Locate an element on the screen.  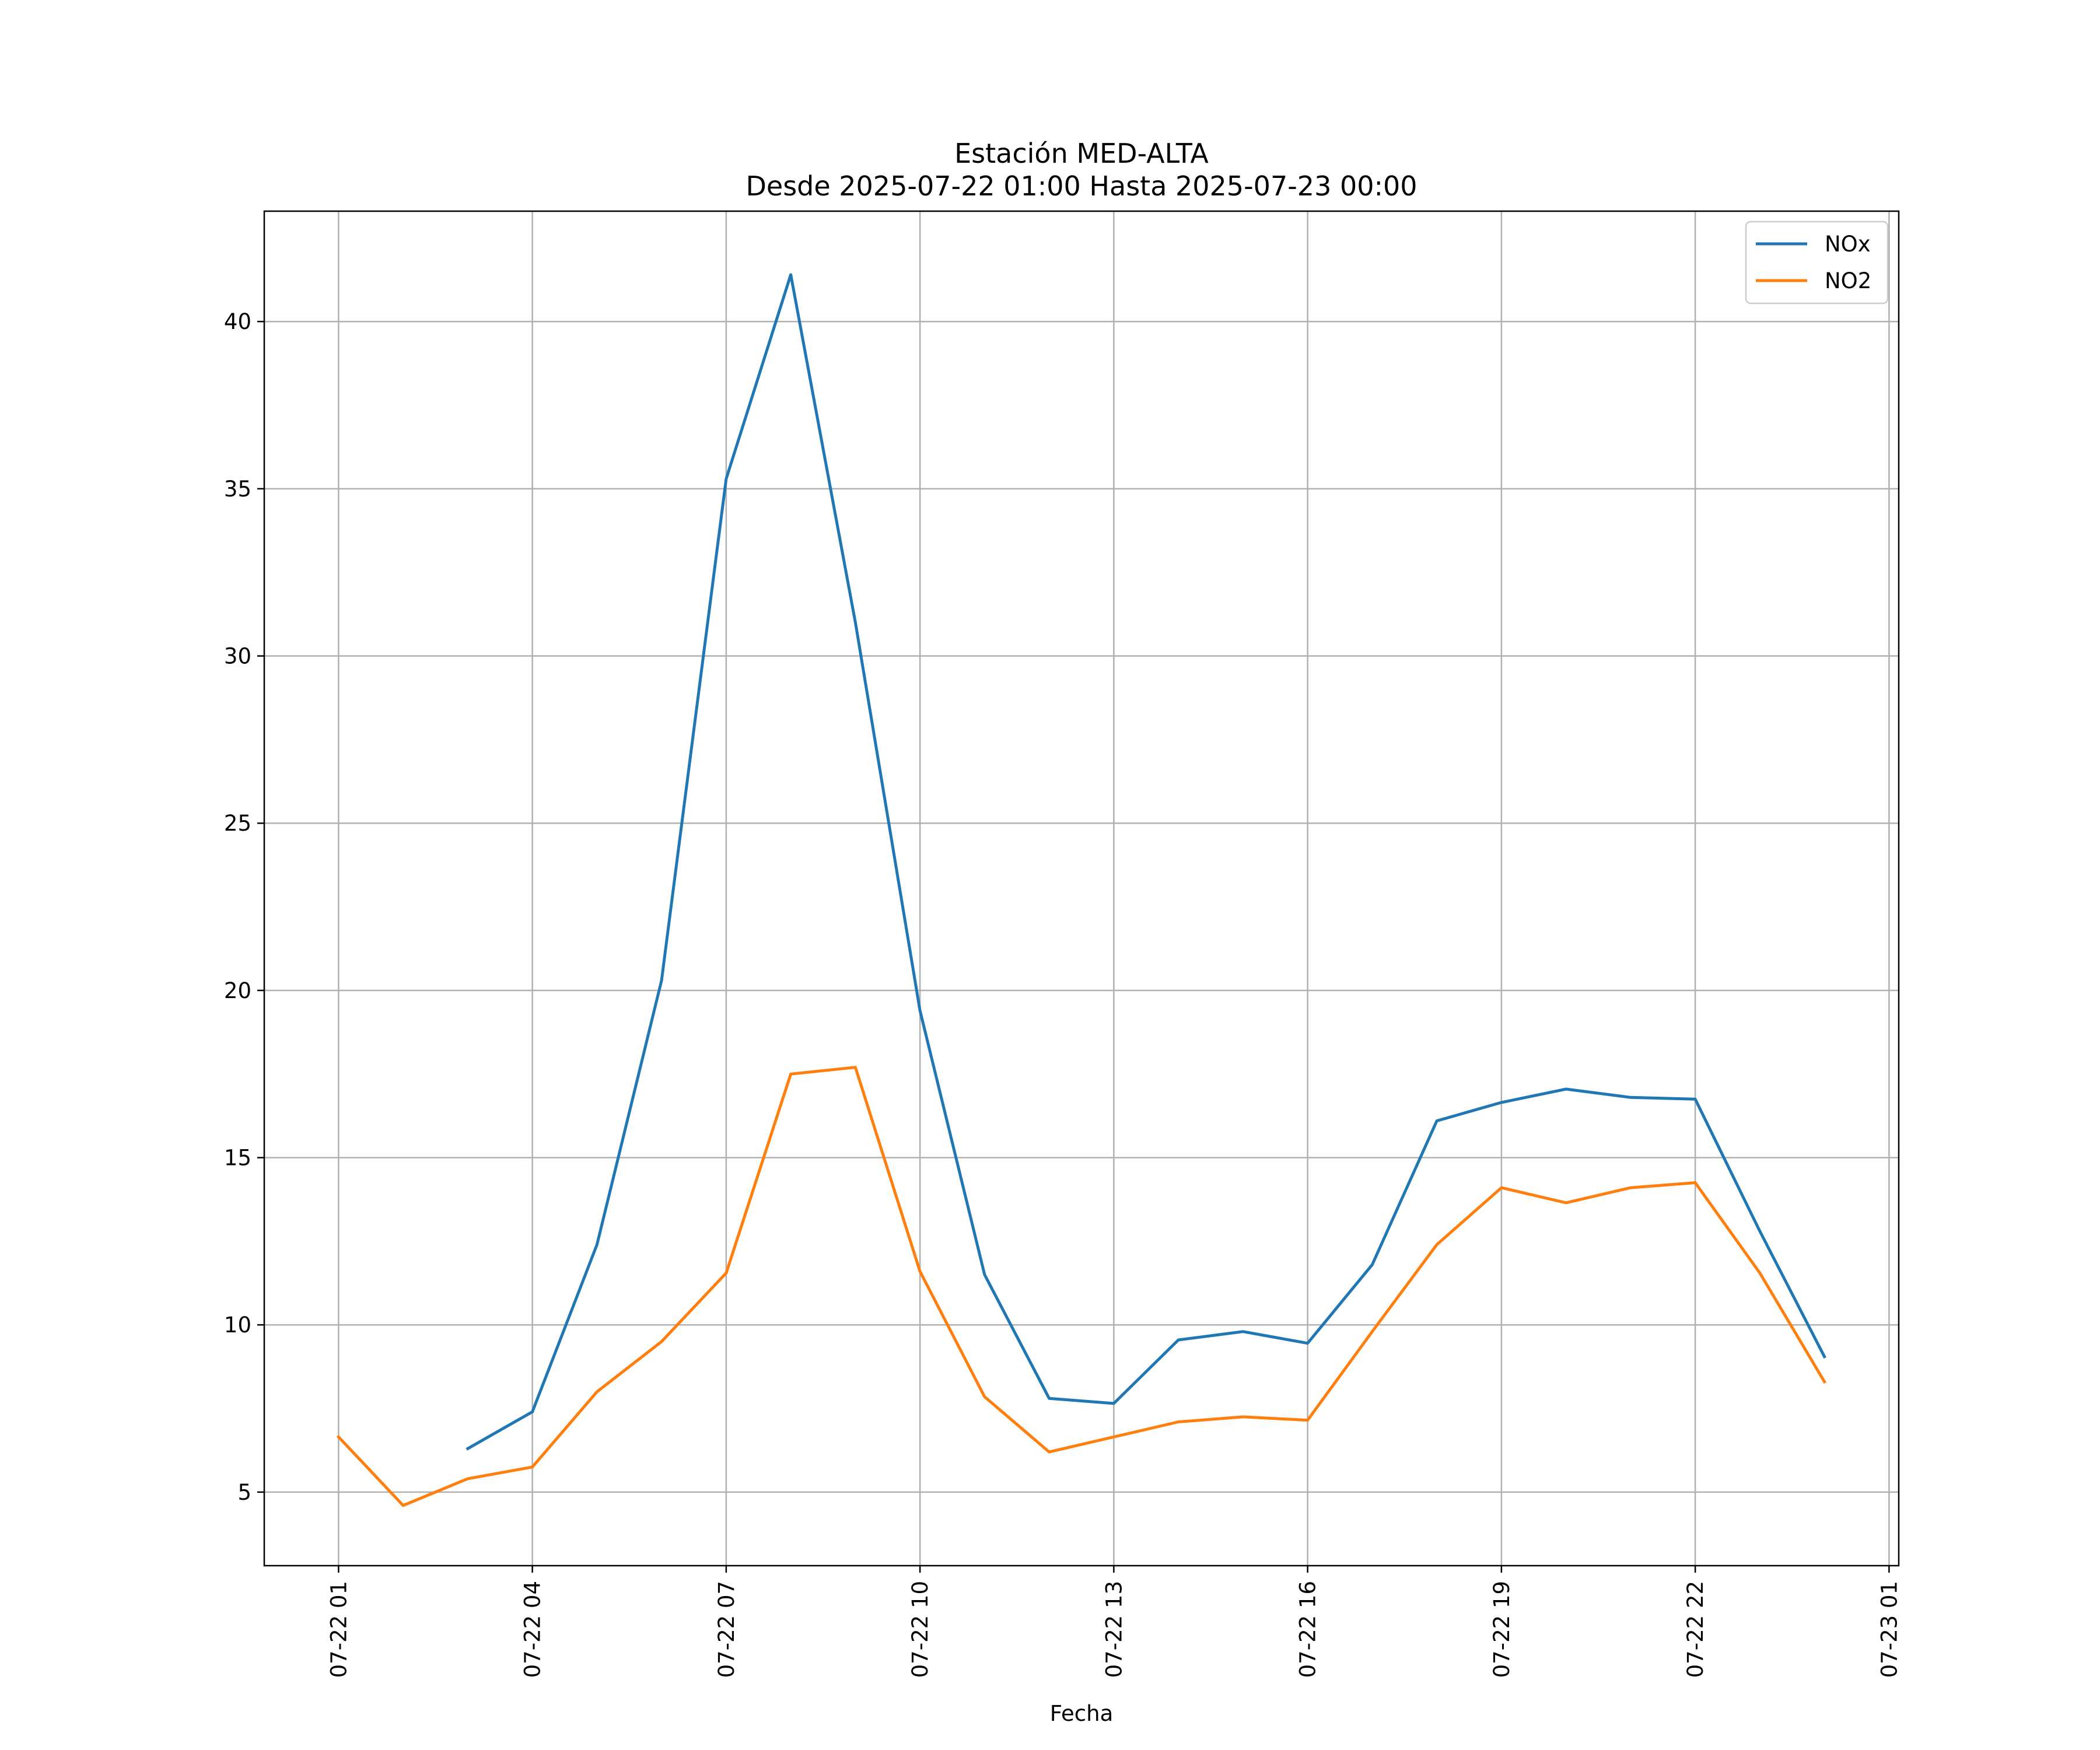
x-tick-label: 07-22 07 is located at coordinates (726, 1629).